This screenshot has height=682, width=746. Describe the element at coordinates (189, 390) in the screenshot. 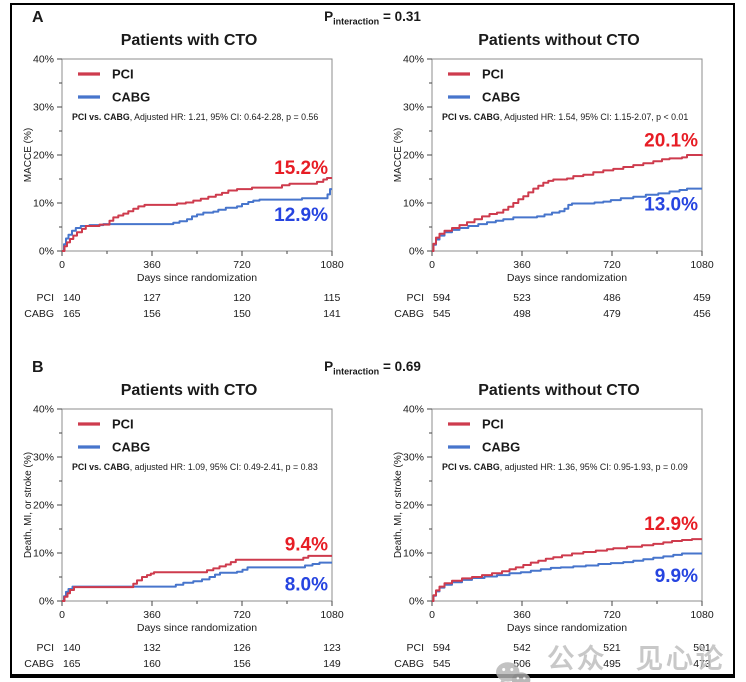

I see `chart-title: Patients with CTO` at that location.